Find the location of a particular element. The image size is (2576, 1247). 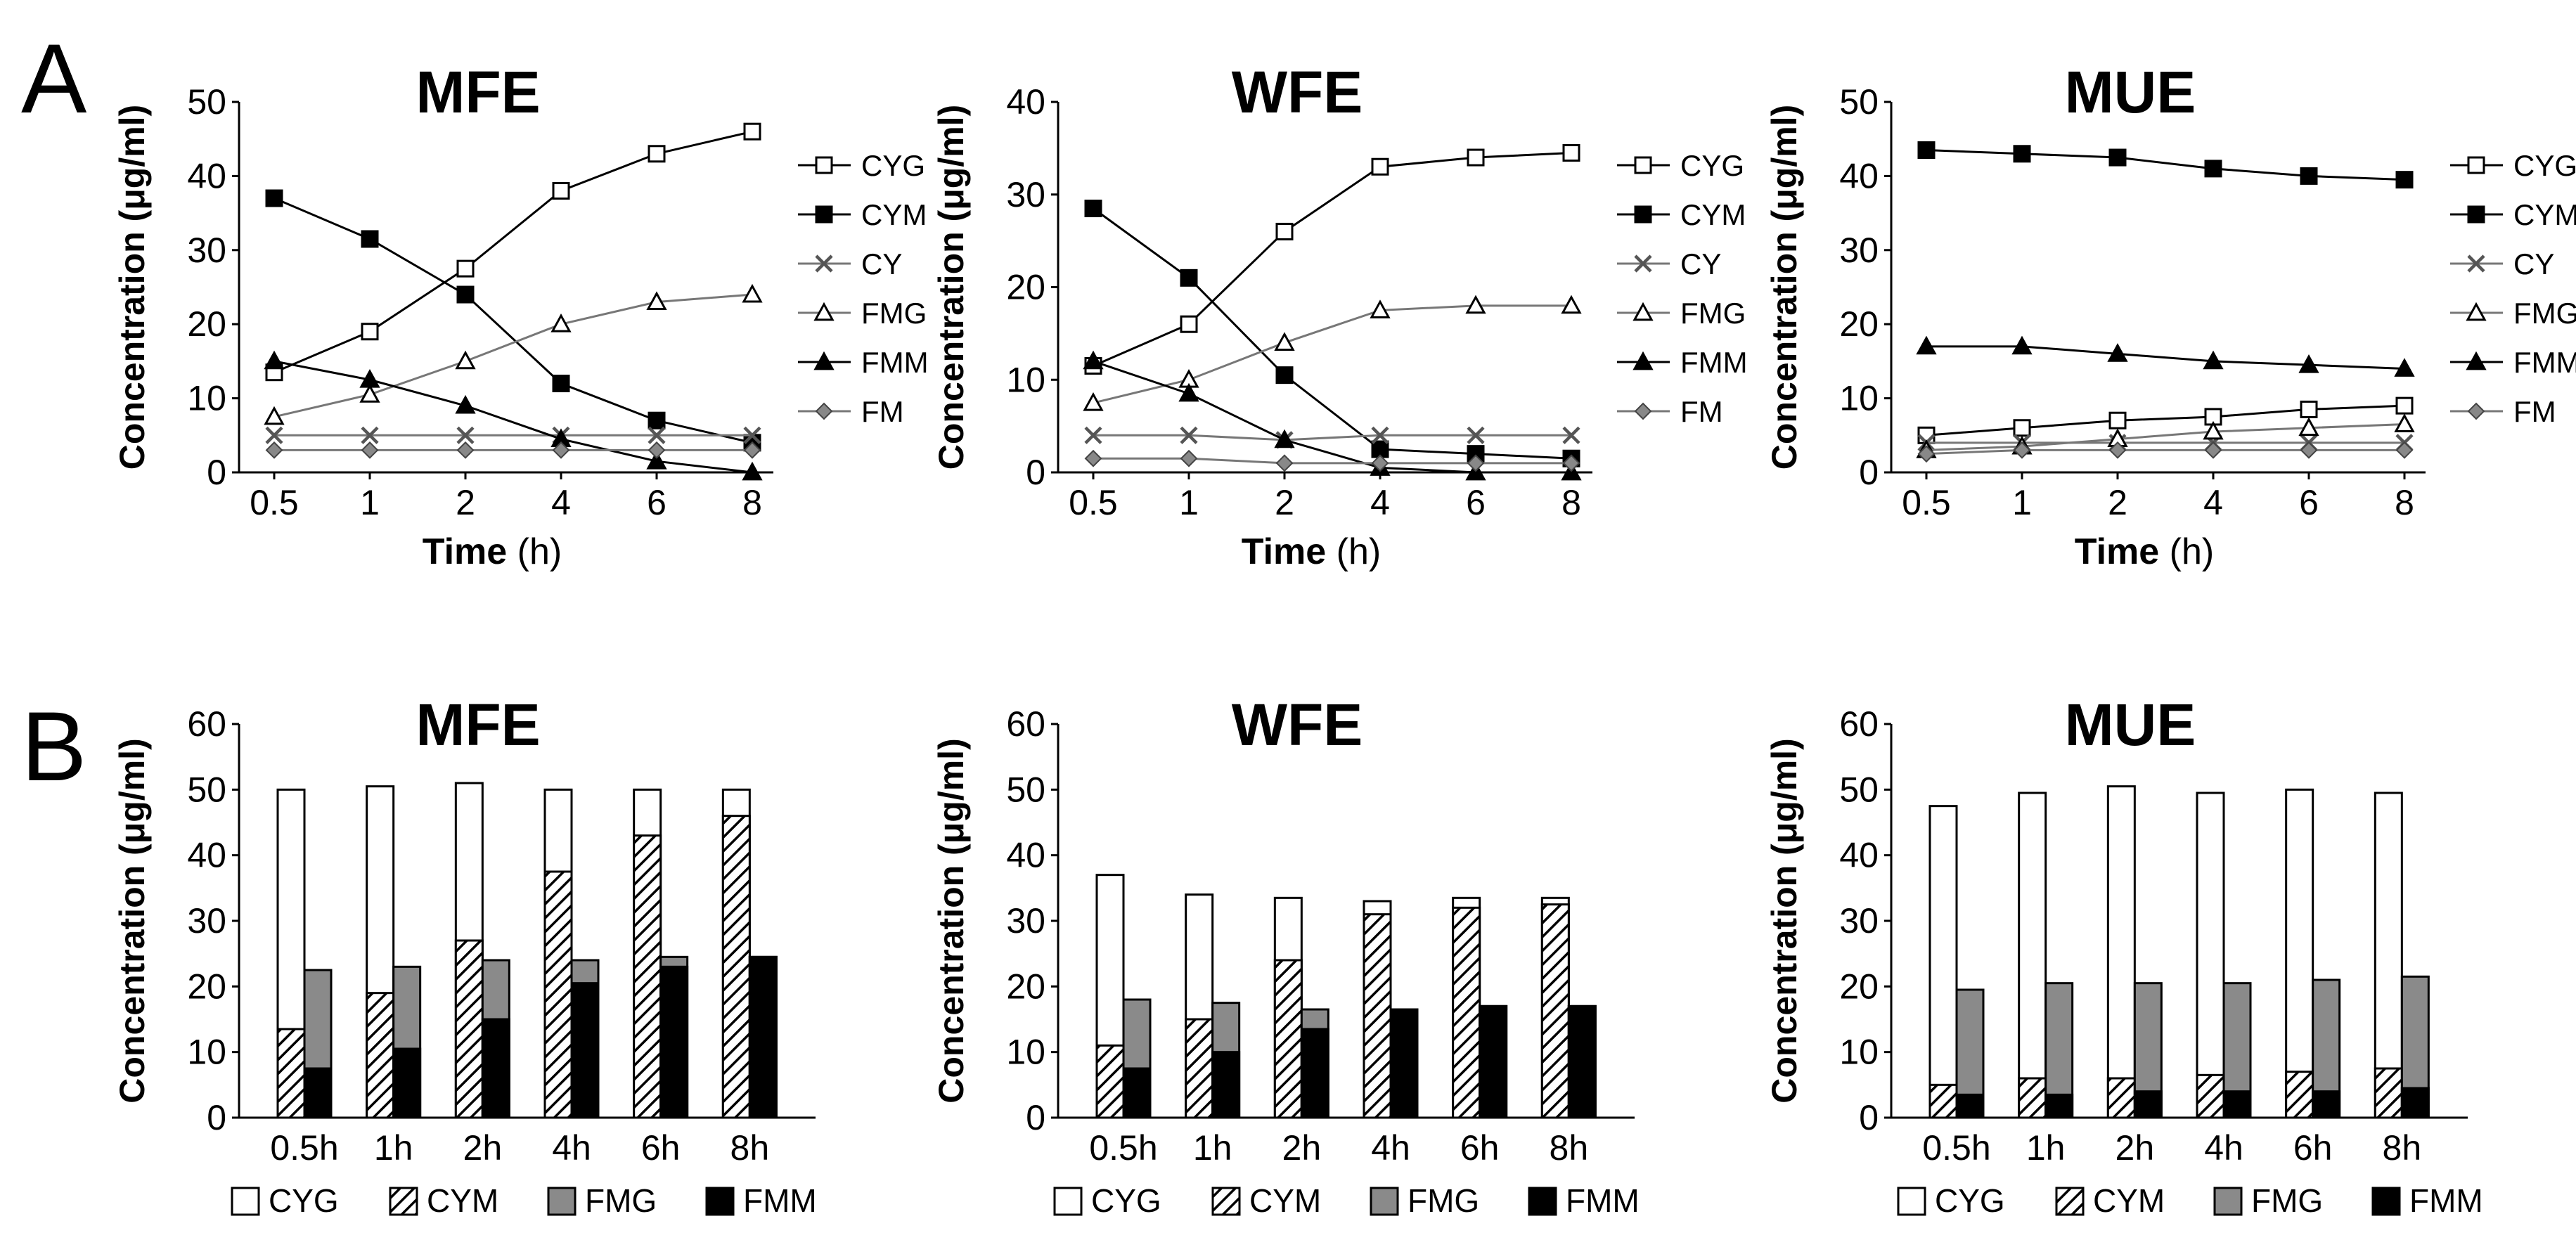

bar-chart-wfe-ytick-label-0: 0 is located at coordinates (1035, 1117).